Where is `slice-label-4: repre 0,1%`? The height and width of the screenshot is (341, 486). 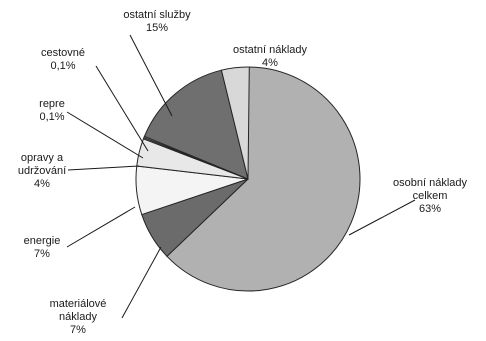 slice-label-4: repre 0,1% is located at coordinates (52, 110).